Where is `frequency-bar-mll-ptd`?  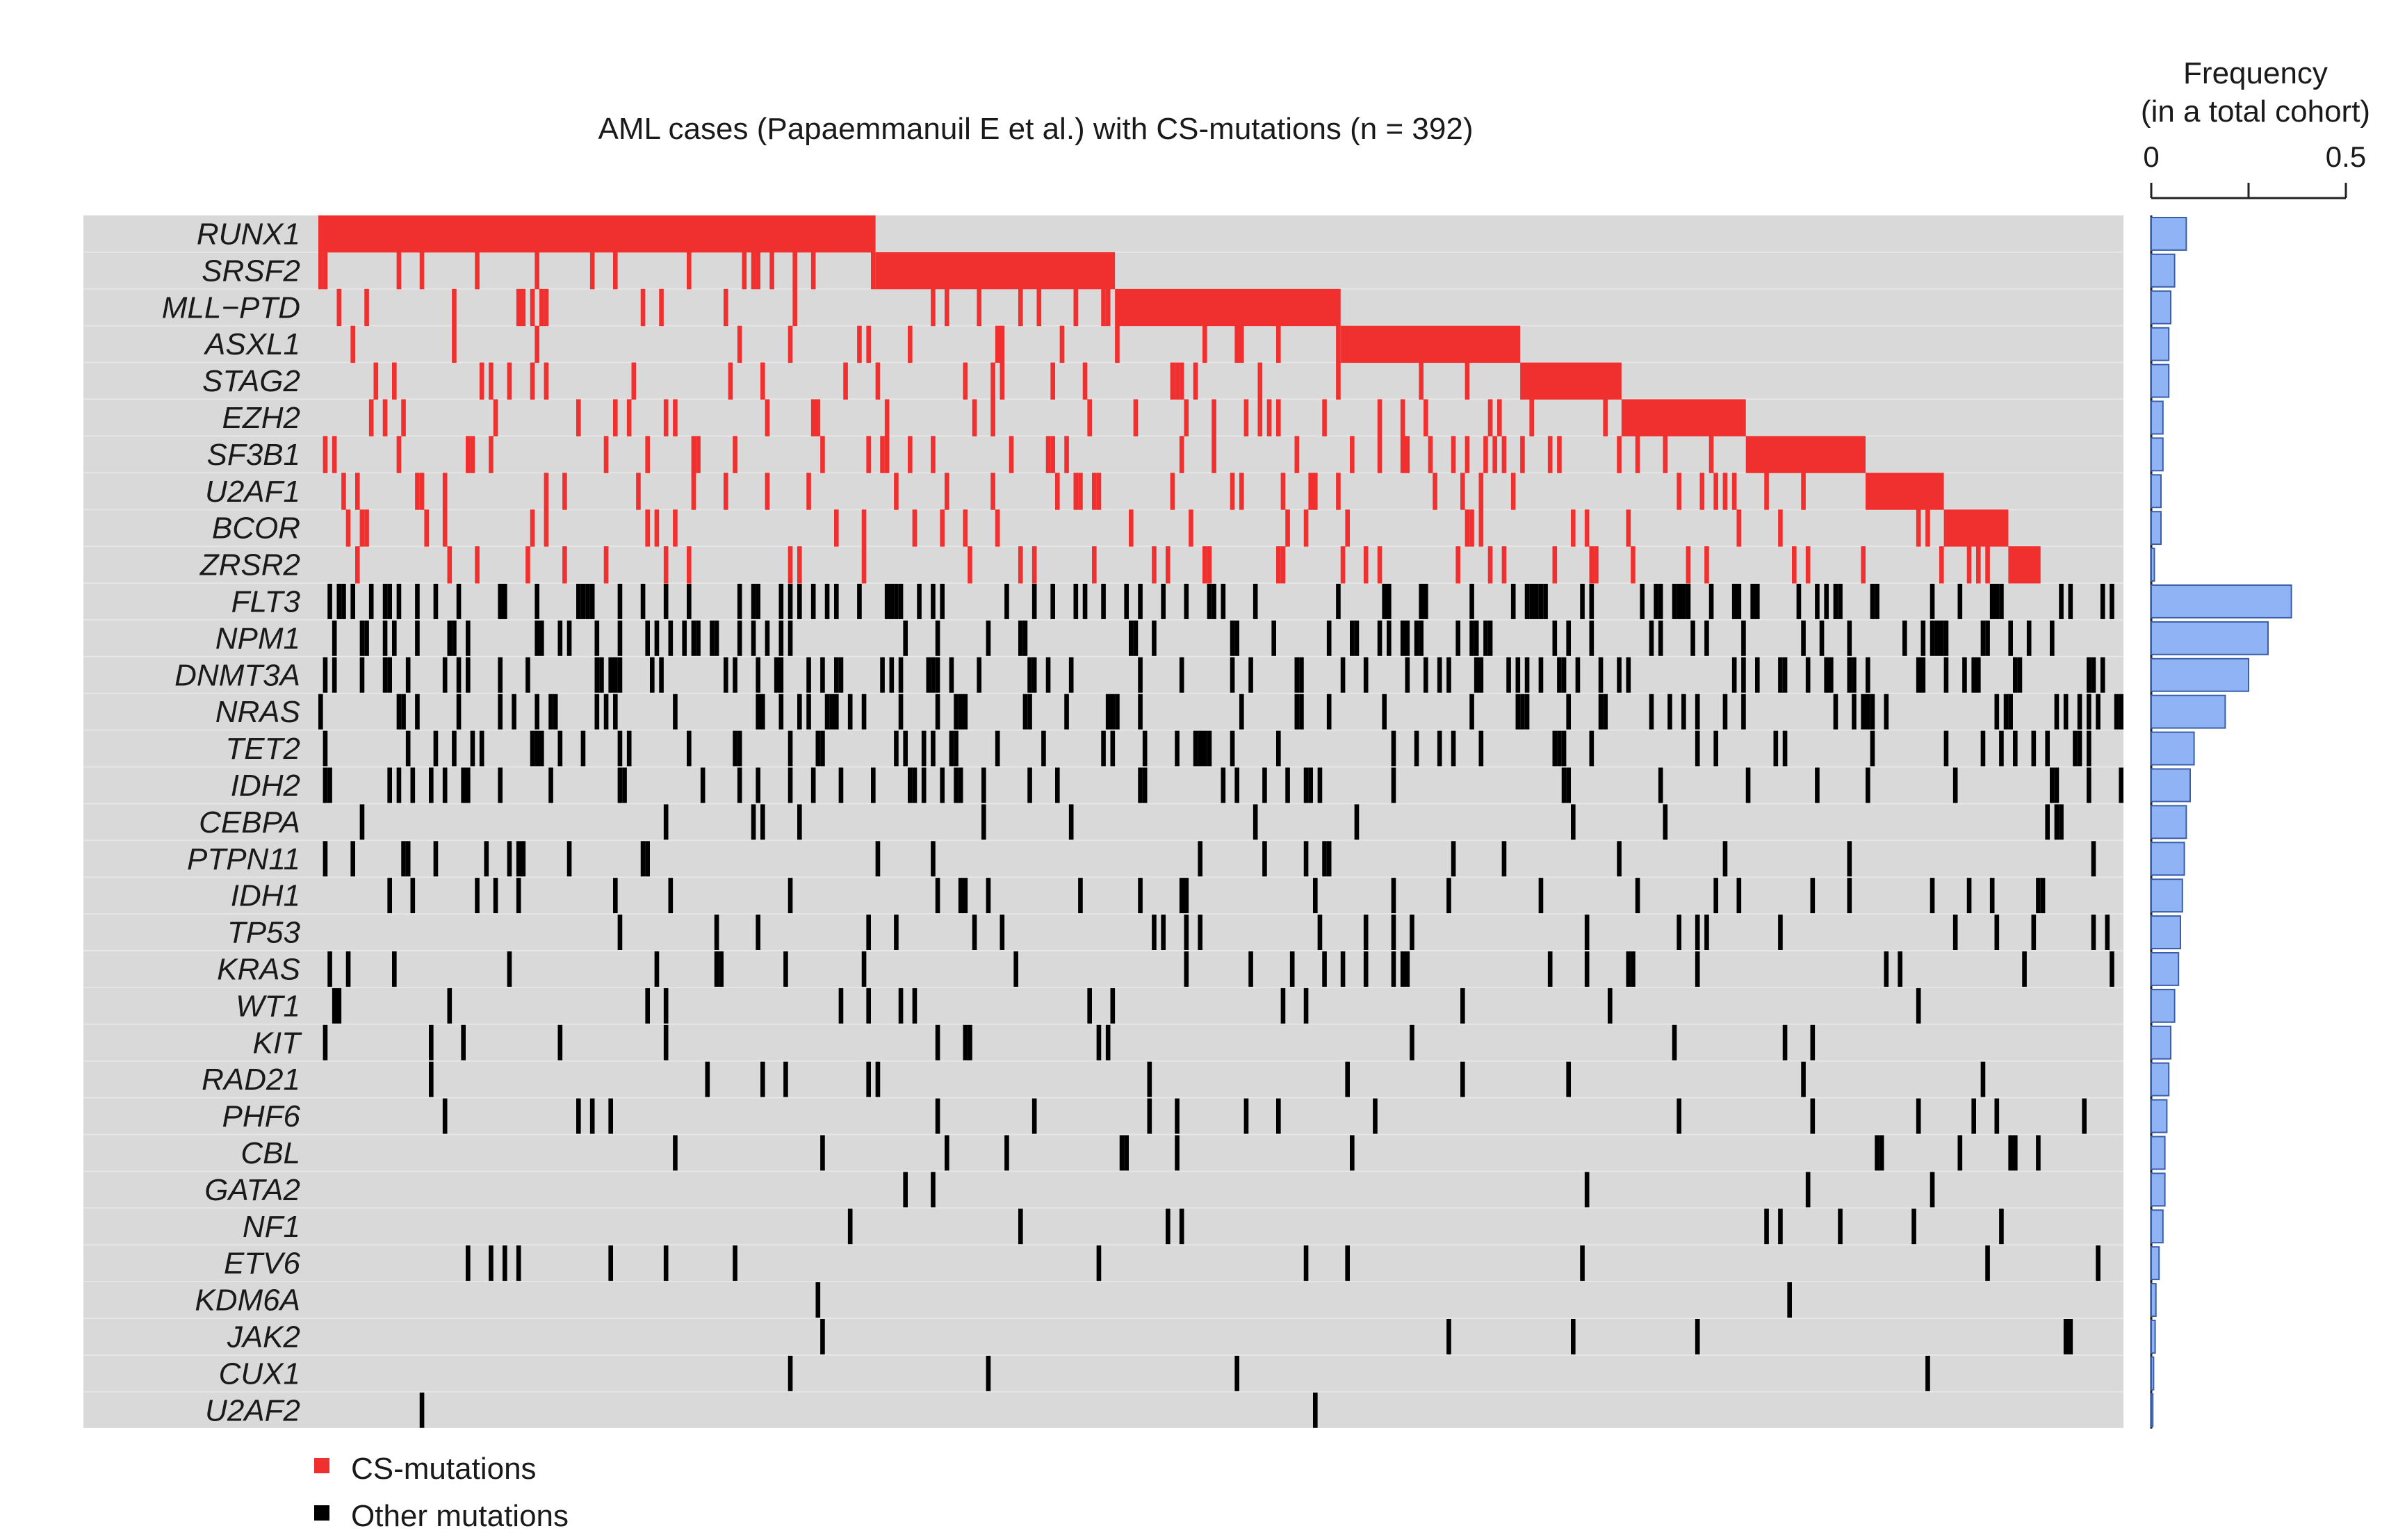
frequency-bar-mll-ptd is located at coordinates (2161, 307).